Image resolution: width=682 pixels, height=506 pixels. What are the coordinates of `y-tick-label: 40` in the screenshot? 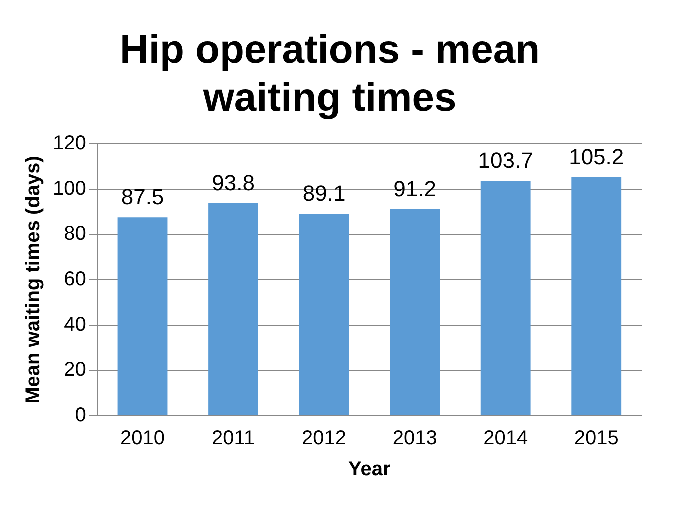 It's located at (75, 325).